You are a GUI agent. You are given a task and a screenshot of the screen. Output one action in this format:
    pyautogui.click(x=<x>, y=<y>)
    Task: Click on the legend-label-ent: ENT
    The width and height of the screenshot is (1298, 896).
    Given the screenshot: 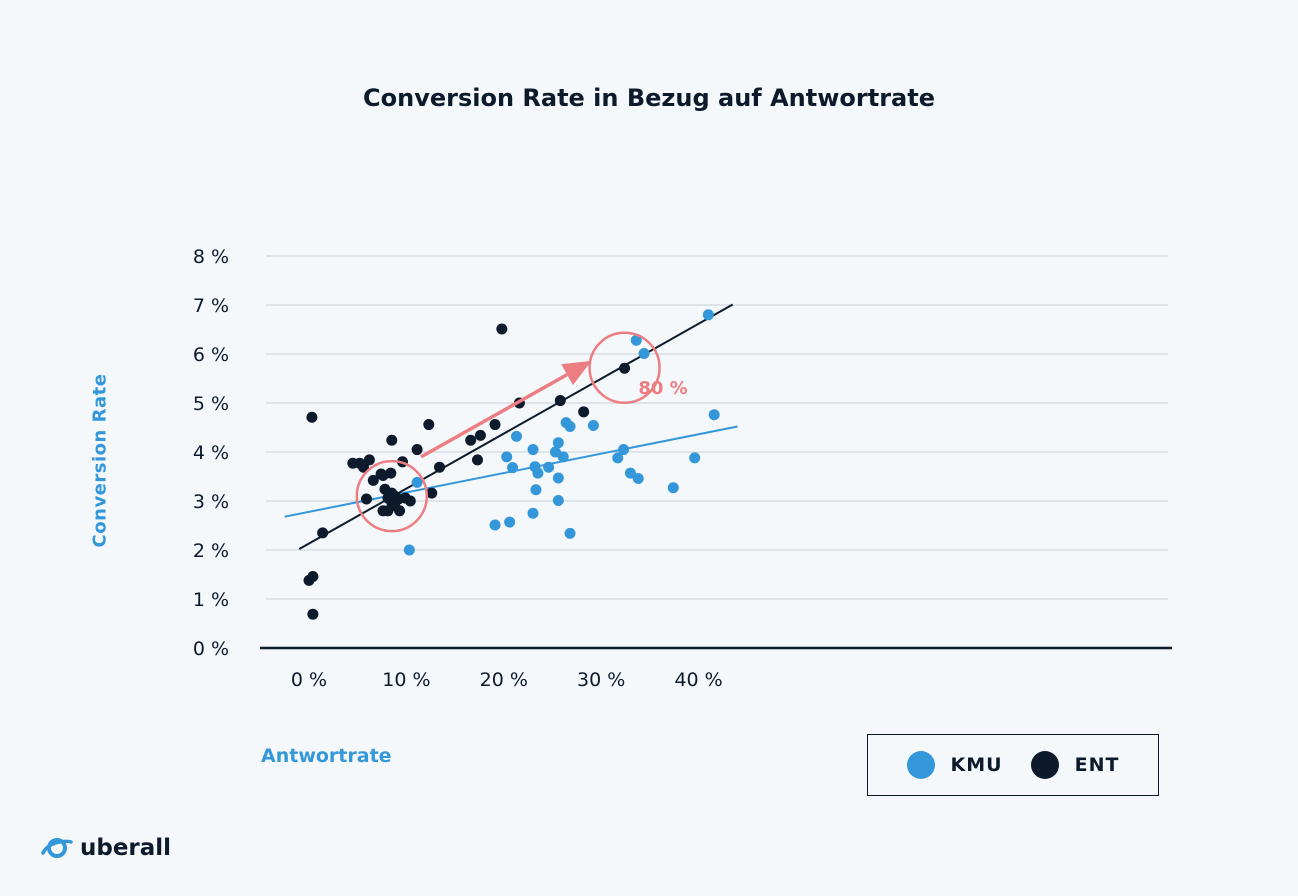 What is the action you would take?
    pyautogui.click(x=1097, y=765)
    